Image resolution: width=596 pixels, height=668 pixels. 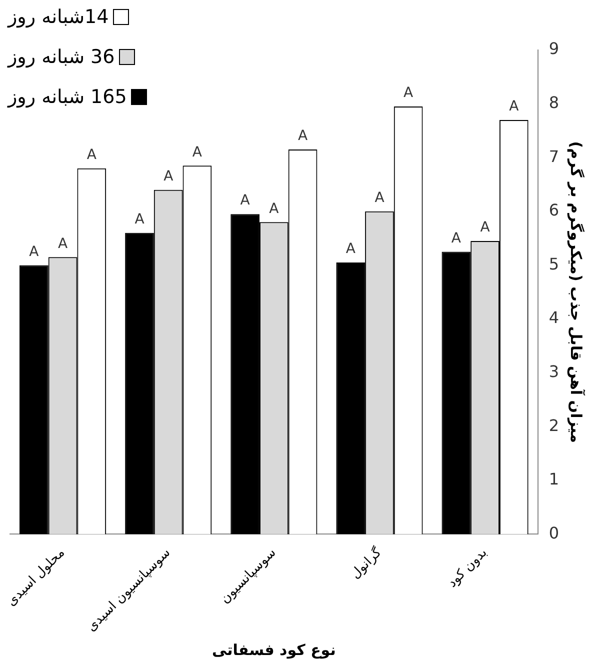 I want to click on legend-label: 36 شبانه روز, so click(x=61, y=57).